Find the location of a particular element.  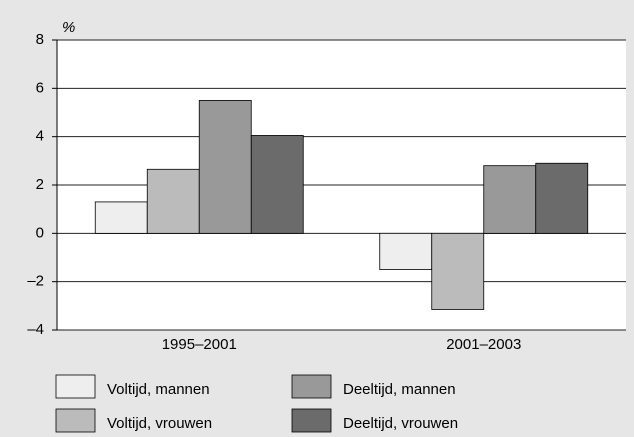

legend-label: Deeltijd, vrouwen is located at coordinates (400, 423).